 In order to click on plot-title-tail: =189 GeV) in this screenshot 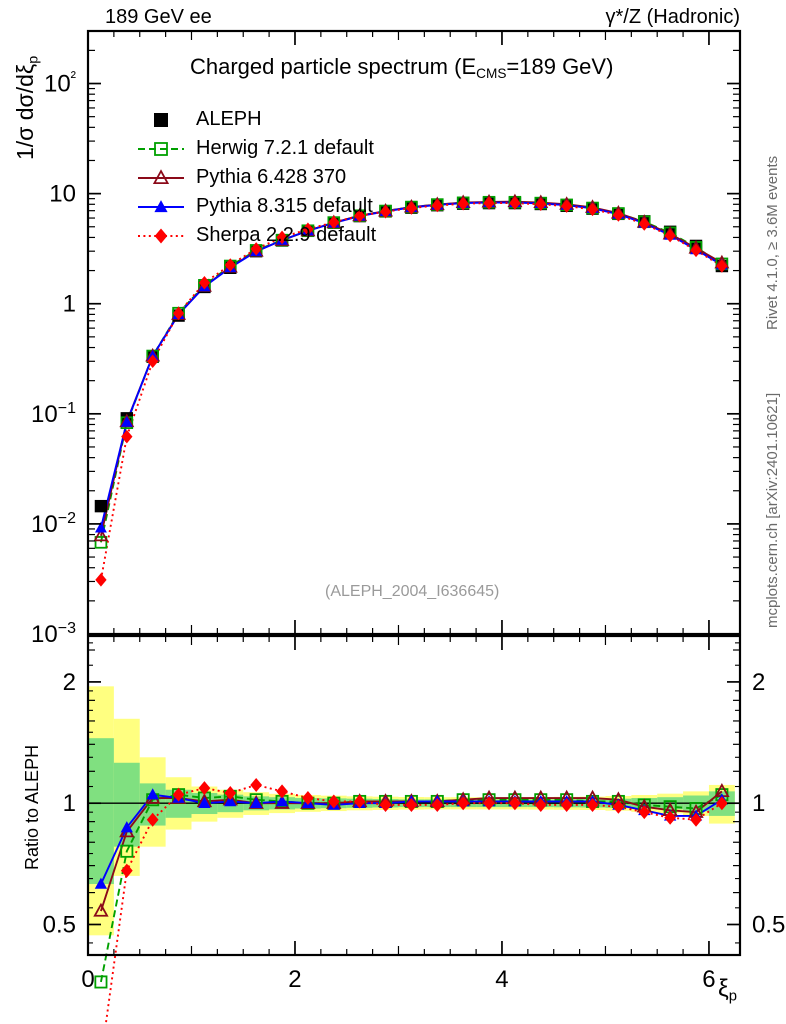, I will do `click(560, 66)`.